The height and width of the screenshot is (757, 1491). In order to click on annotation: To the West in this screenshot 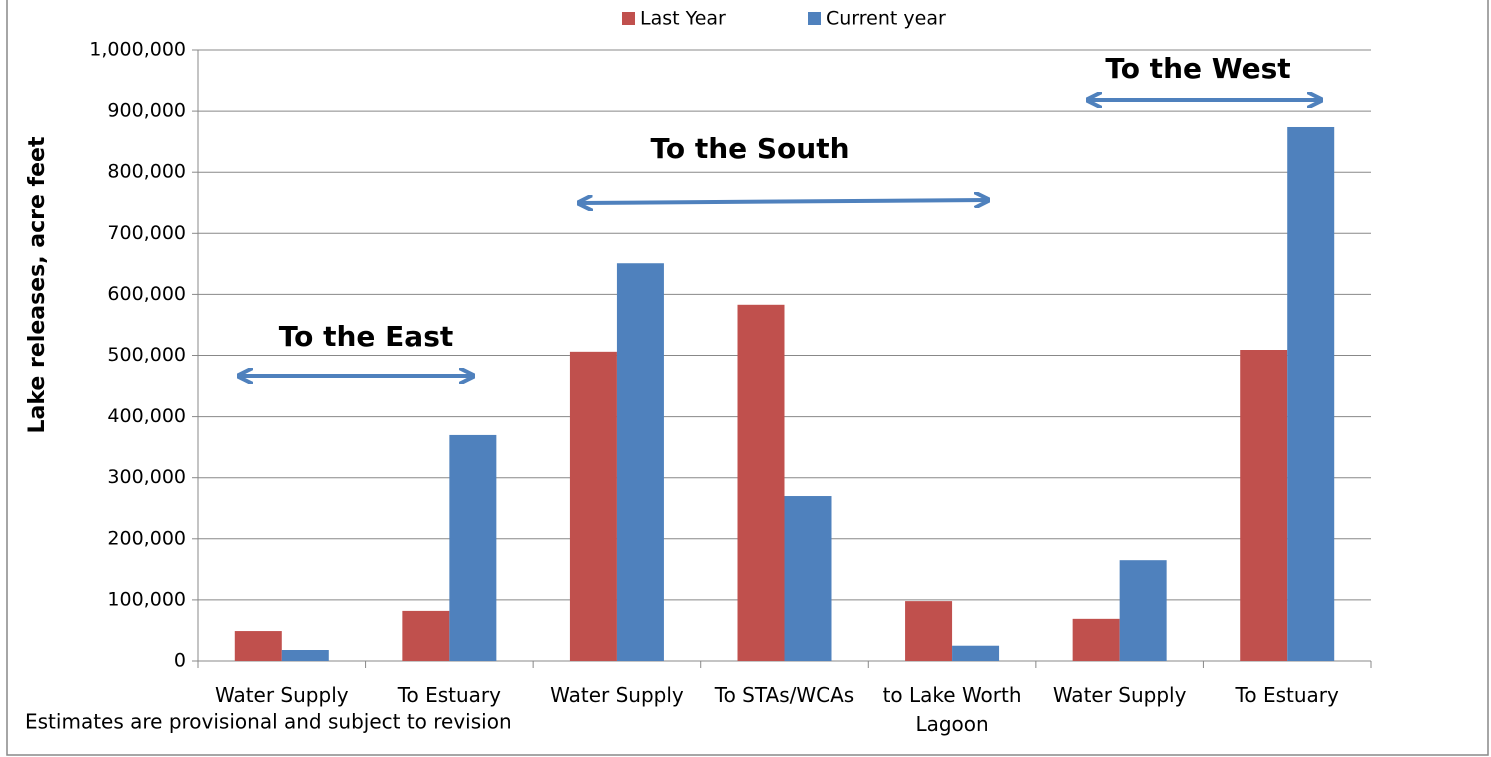, I will do `click(1197, 68)`.